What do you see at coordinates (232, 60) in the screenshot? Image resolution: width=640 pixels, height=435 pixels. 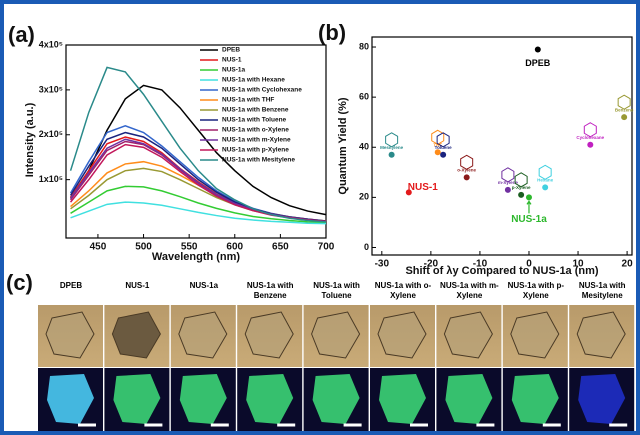 I see `legend-label: NUS-1` at bounding box center [232, 60].